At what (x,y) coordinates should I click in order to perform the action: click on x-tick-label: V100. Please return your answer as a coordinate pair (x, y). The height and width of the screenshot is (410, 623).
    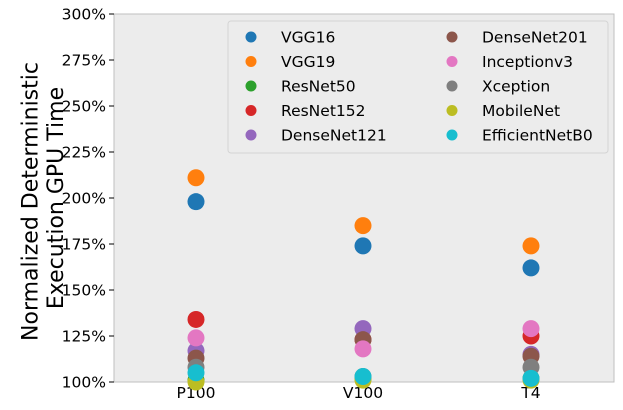
    Looking at the image, I should click on (363, 393).